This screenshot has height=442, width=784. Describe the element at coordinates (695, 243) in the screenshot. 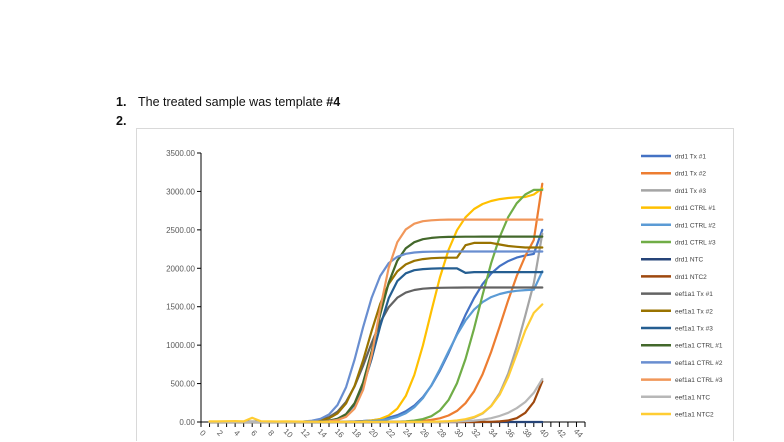

I see `legend-label: drd1 CTRL #3` at that location.